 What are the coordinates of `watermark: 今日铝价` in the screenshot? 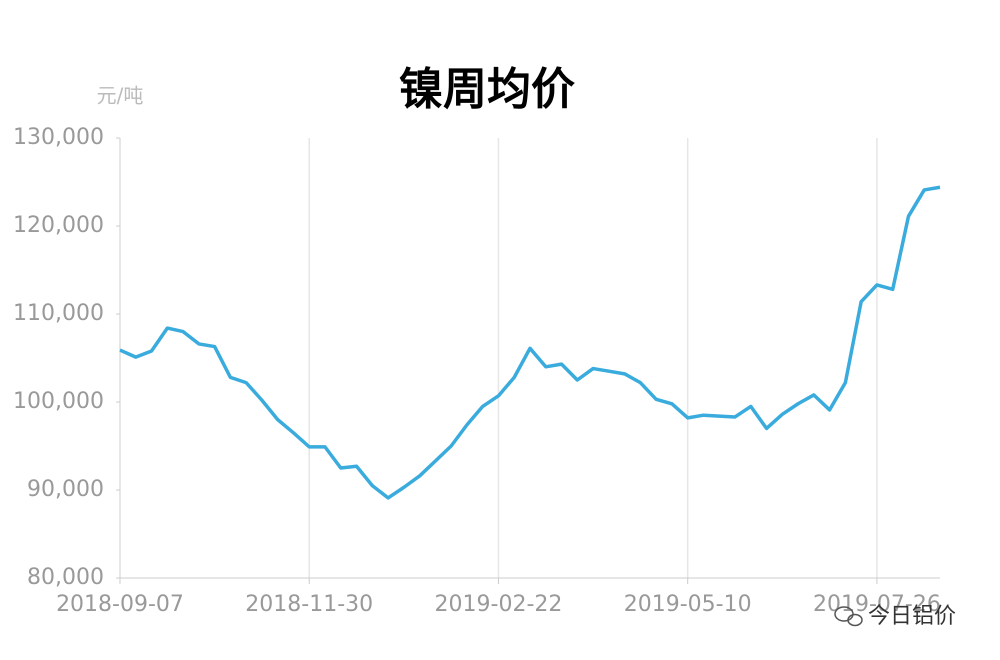 It's located at (912, 616).